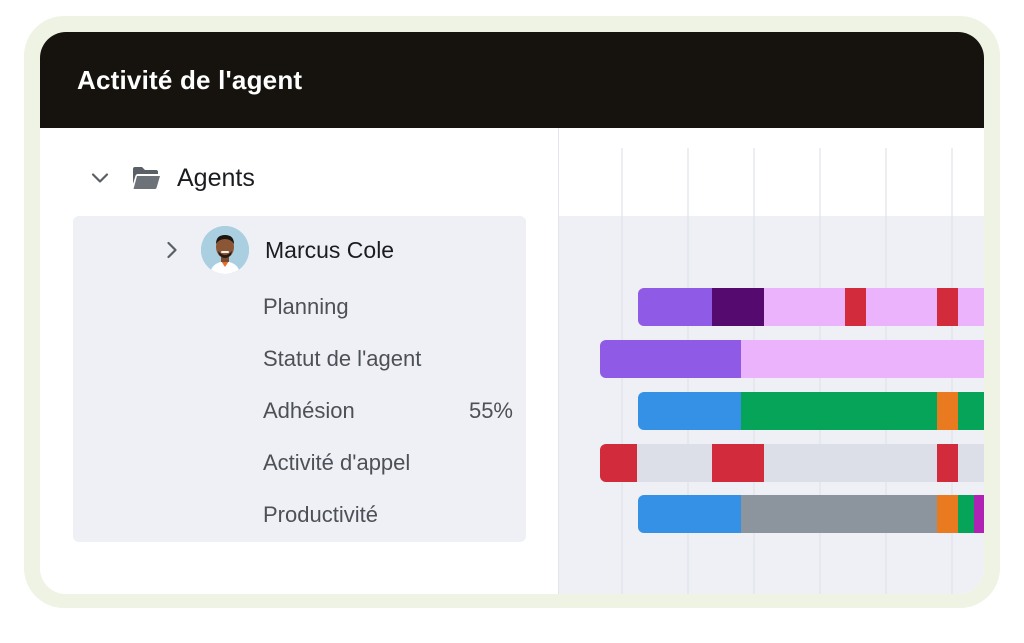 Image resolution: width=1024 pixels, height=643 pixels. Describe the element at coordinates (306, 306) in the screenshot. I see `metric-planning: Planning` at that location.